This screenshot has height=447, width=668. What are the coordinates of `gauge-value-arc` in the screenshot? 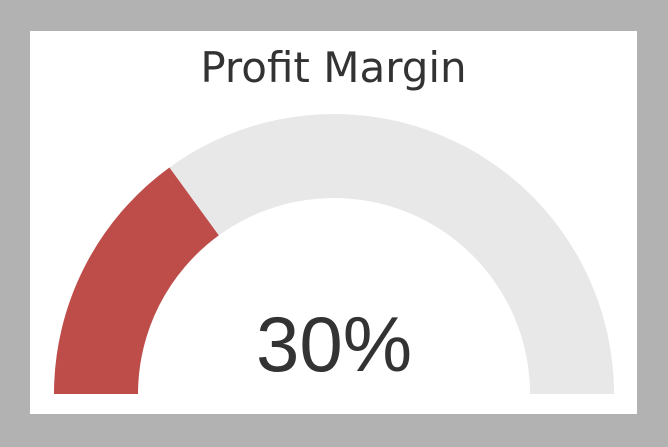 It's located at (136, 280).